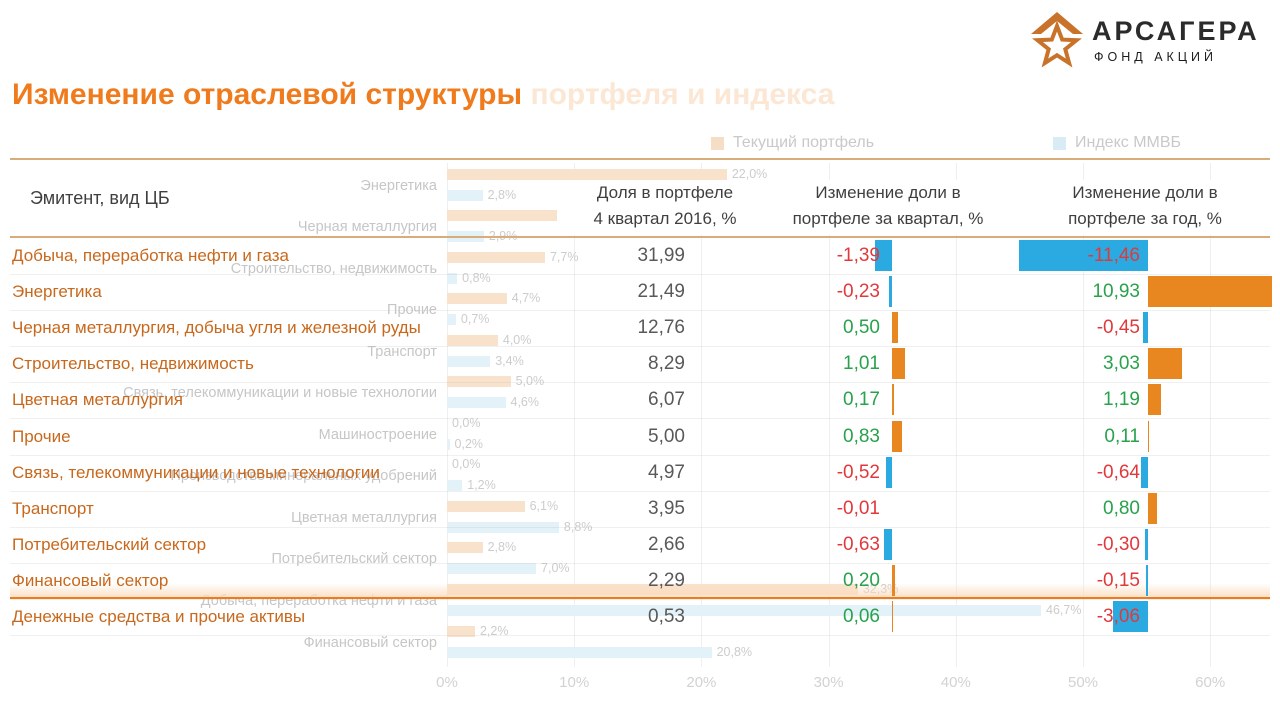  I want to click on table-row: Прочие 5,00 0,83 0,11, so click(640, 437).